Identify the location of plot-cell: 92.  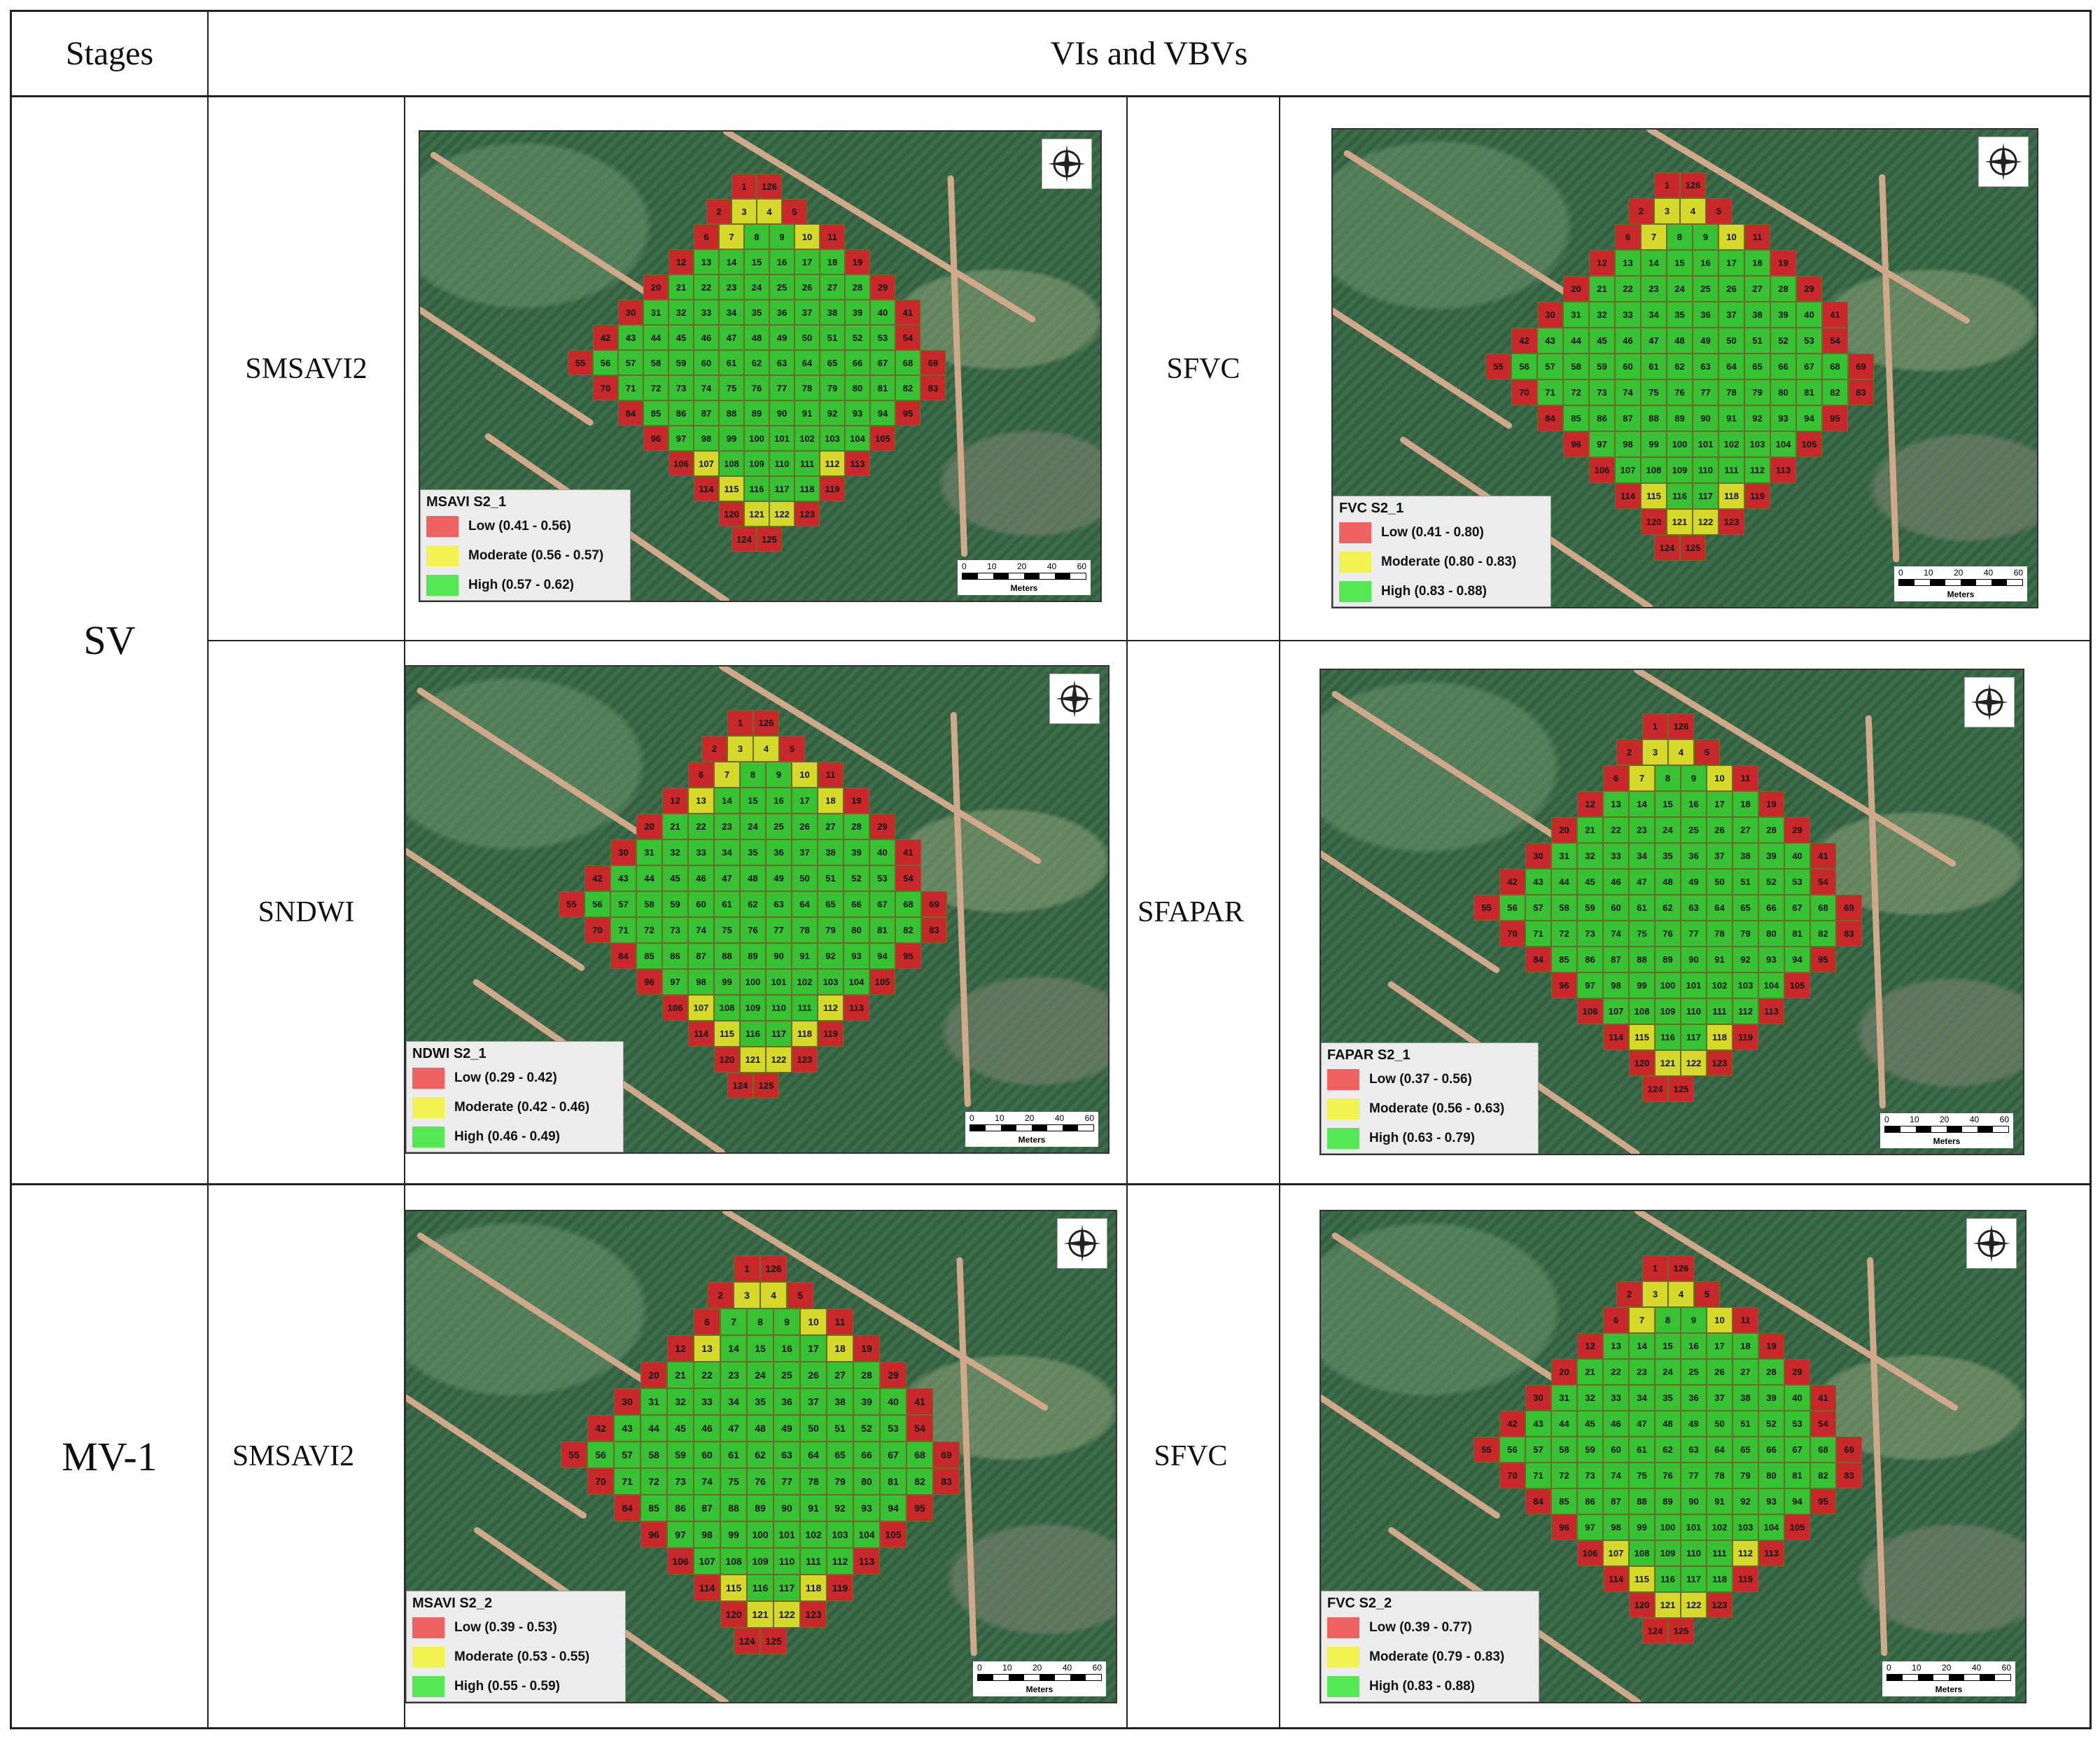
(1745, 959).